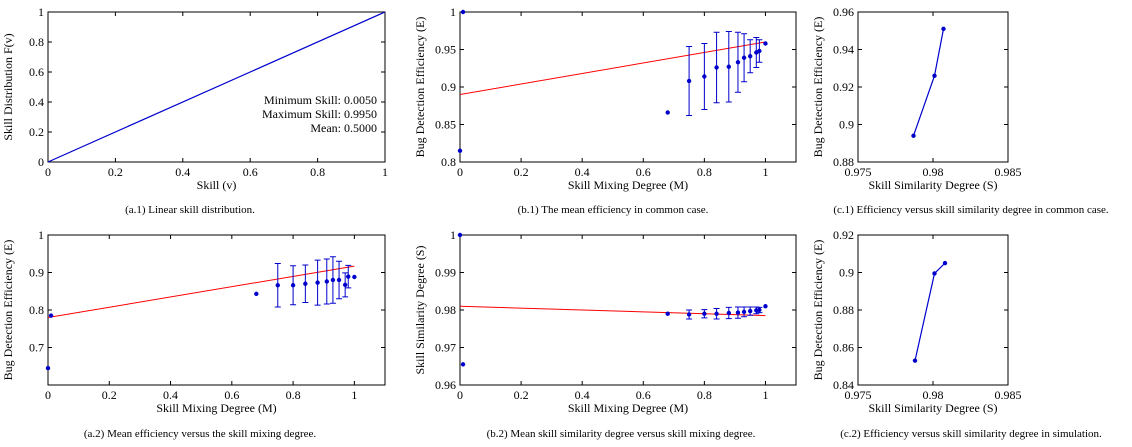 Image resolution: width=1132 pixels, height=447 pixels. What do you see at coordinates (1008, 172) in the screenshot?
I see `x-tick-label: 0.985` at bounding box center [1008, 172].